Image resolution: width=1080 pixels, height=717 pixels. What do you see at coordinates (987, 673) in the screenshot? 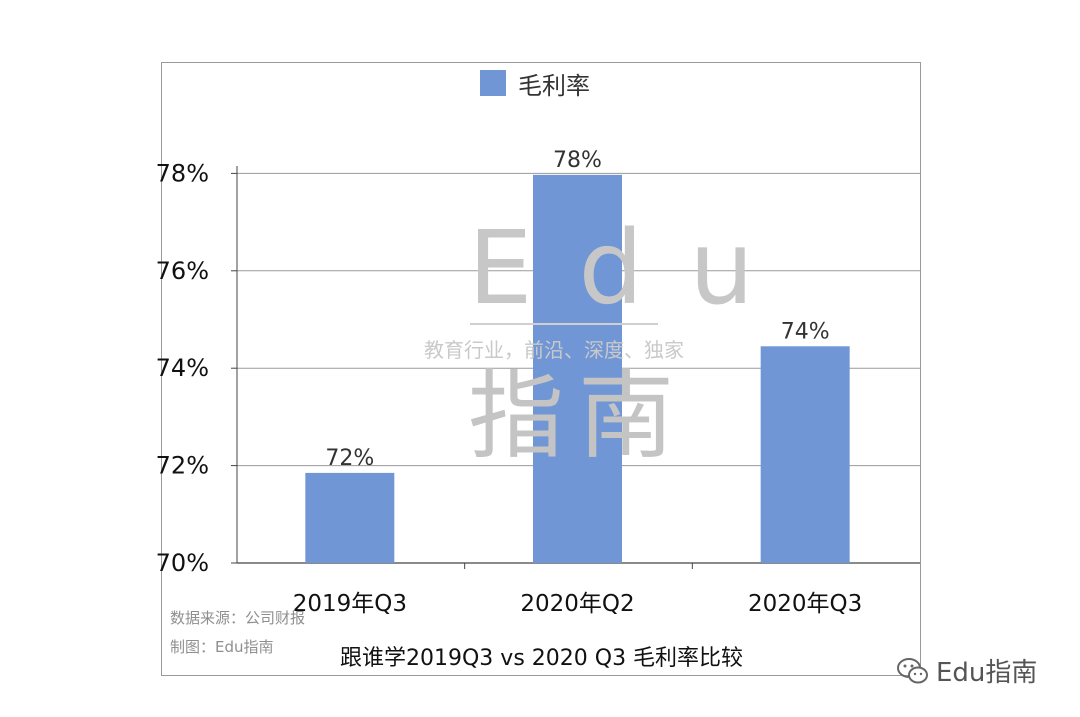
I see `brand-label: Edu指南` at bounding box center [987, 673].